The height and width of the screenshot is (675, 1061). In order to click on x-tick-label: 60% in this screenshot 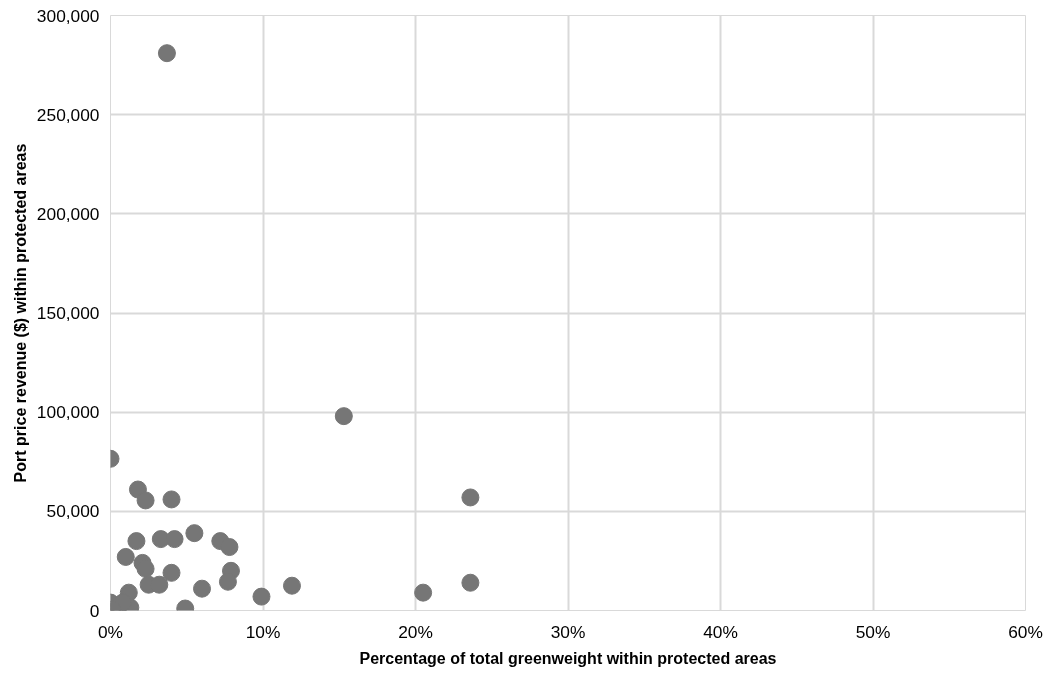, I will do `click(1025, 631)`.